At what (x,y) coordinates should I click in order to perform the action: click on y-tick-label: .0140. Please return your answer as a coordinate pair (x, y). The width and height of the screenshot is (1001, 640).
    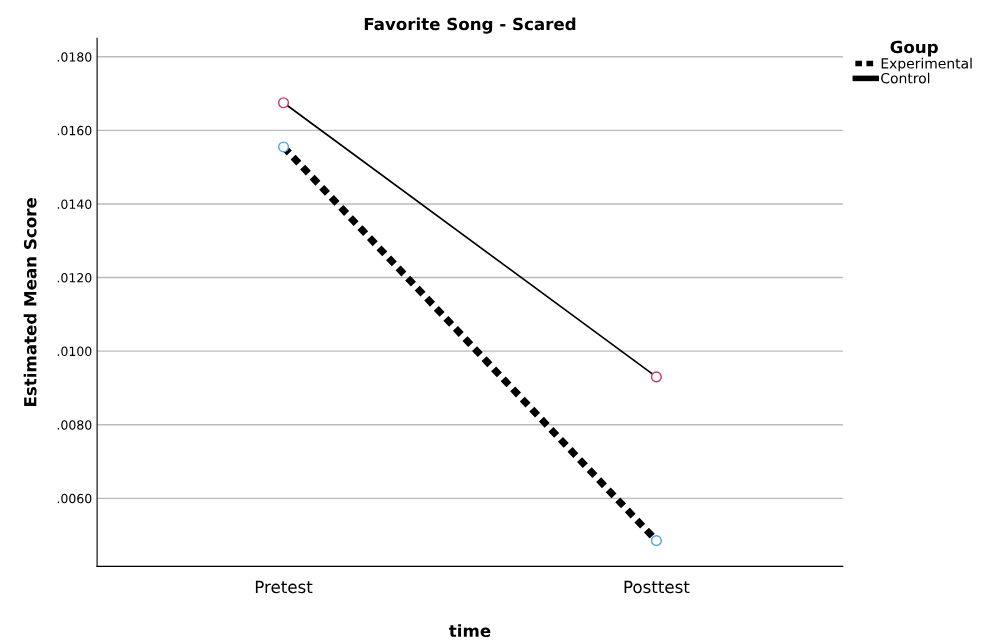
    Looking at the image, I should click on (74, 204).